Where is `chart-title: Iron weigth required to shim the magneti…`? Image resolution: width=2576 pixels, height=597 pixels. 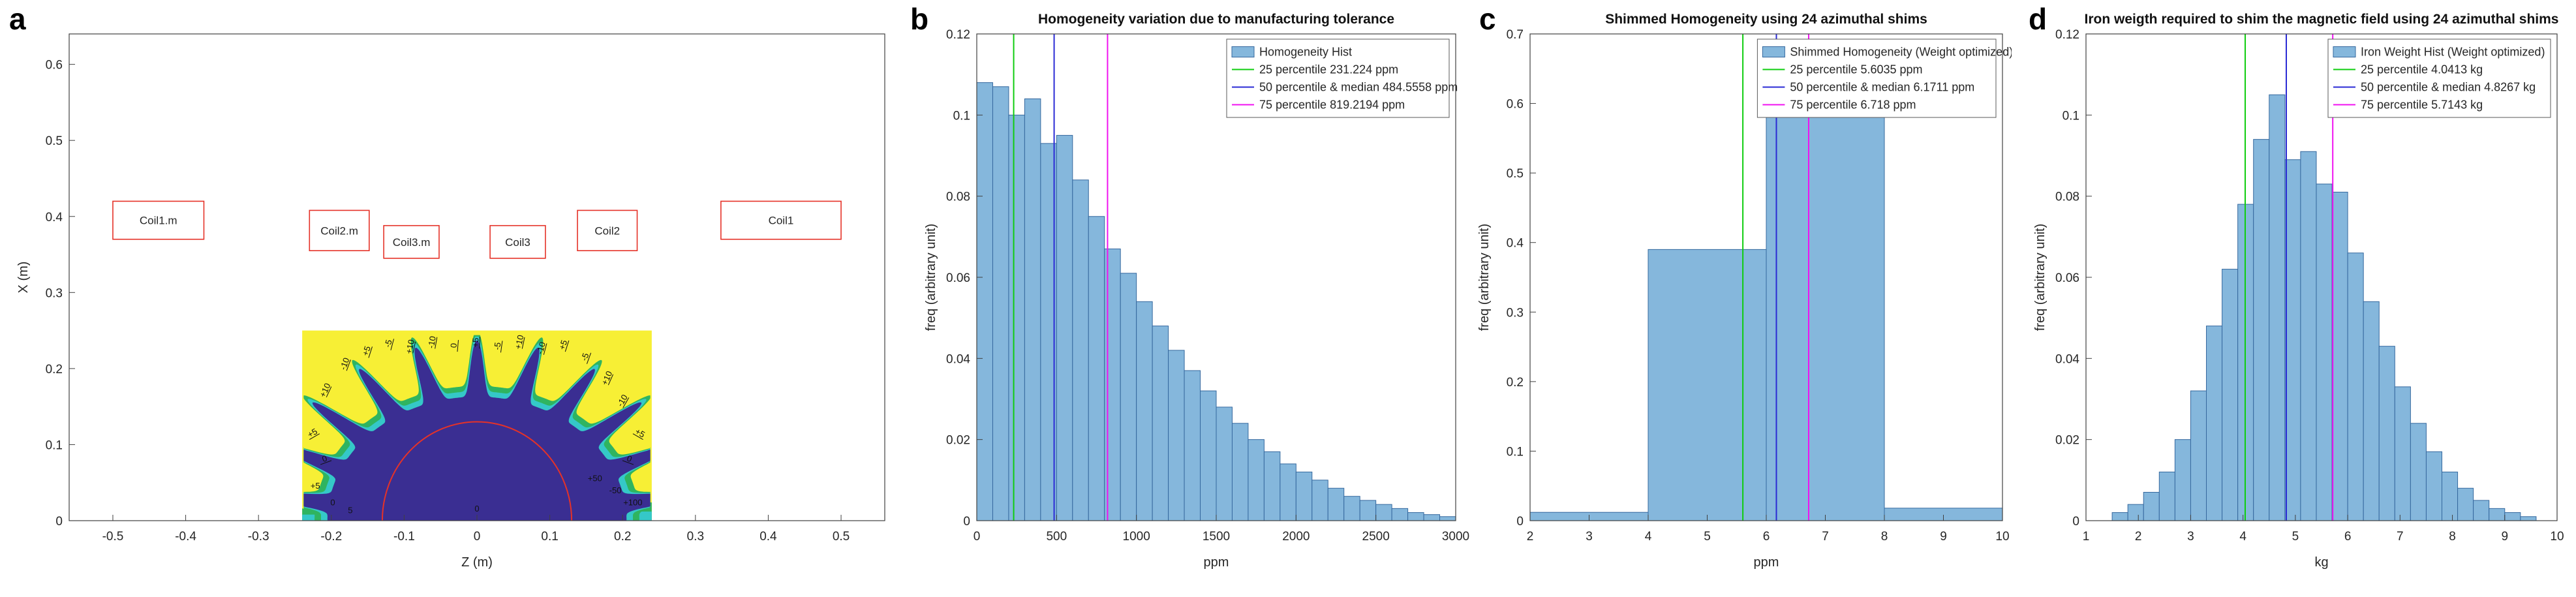 chart-title: Iron weigth required to shim the magneti… is located at coordinates (2322, 19).